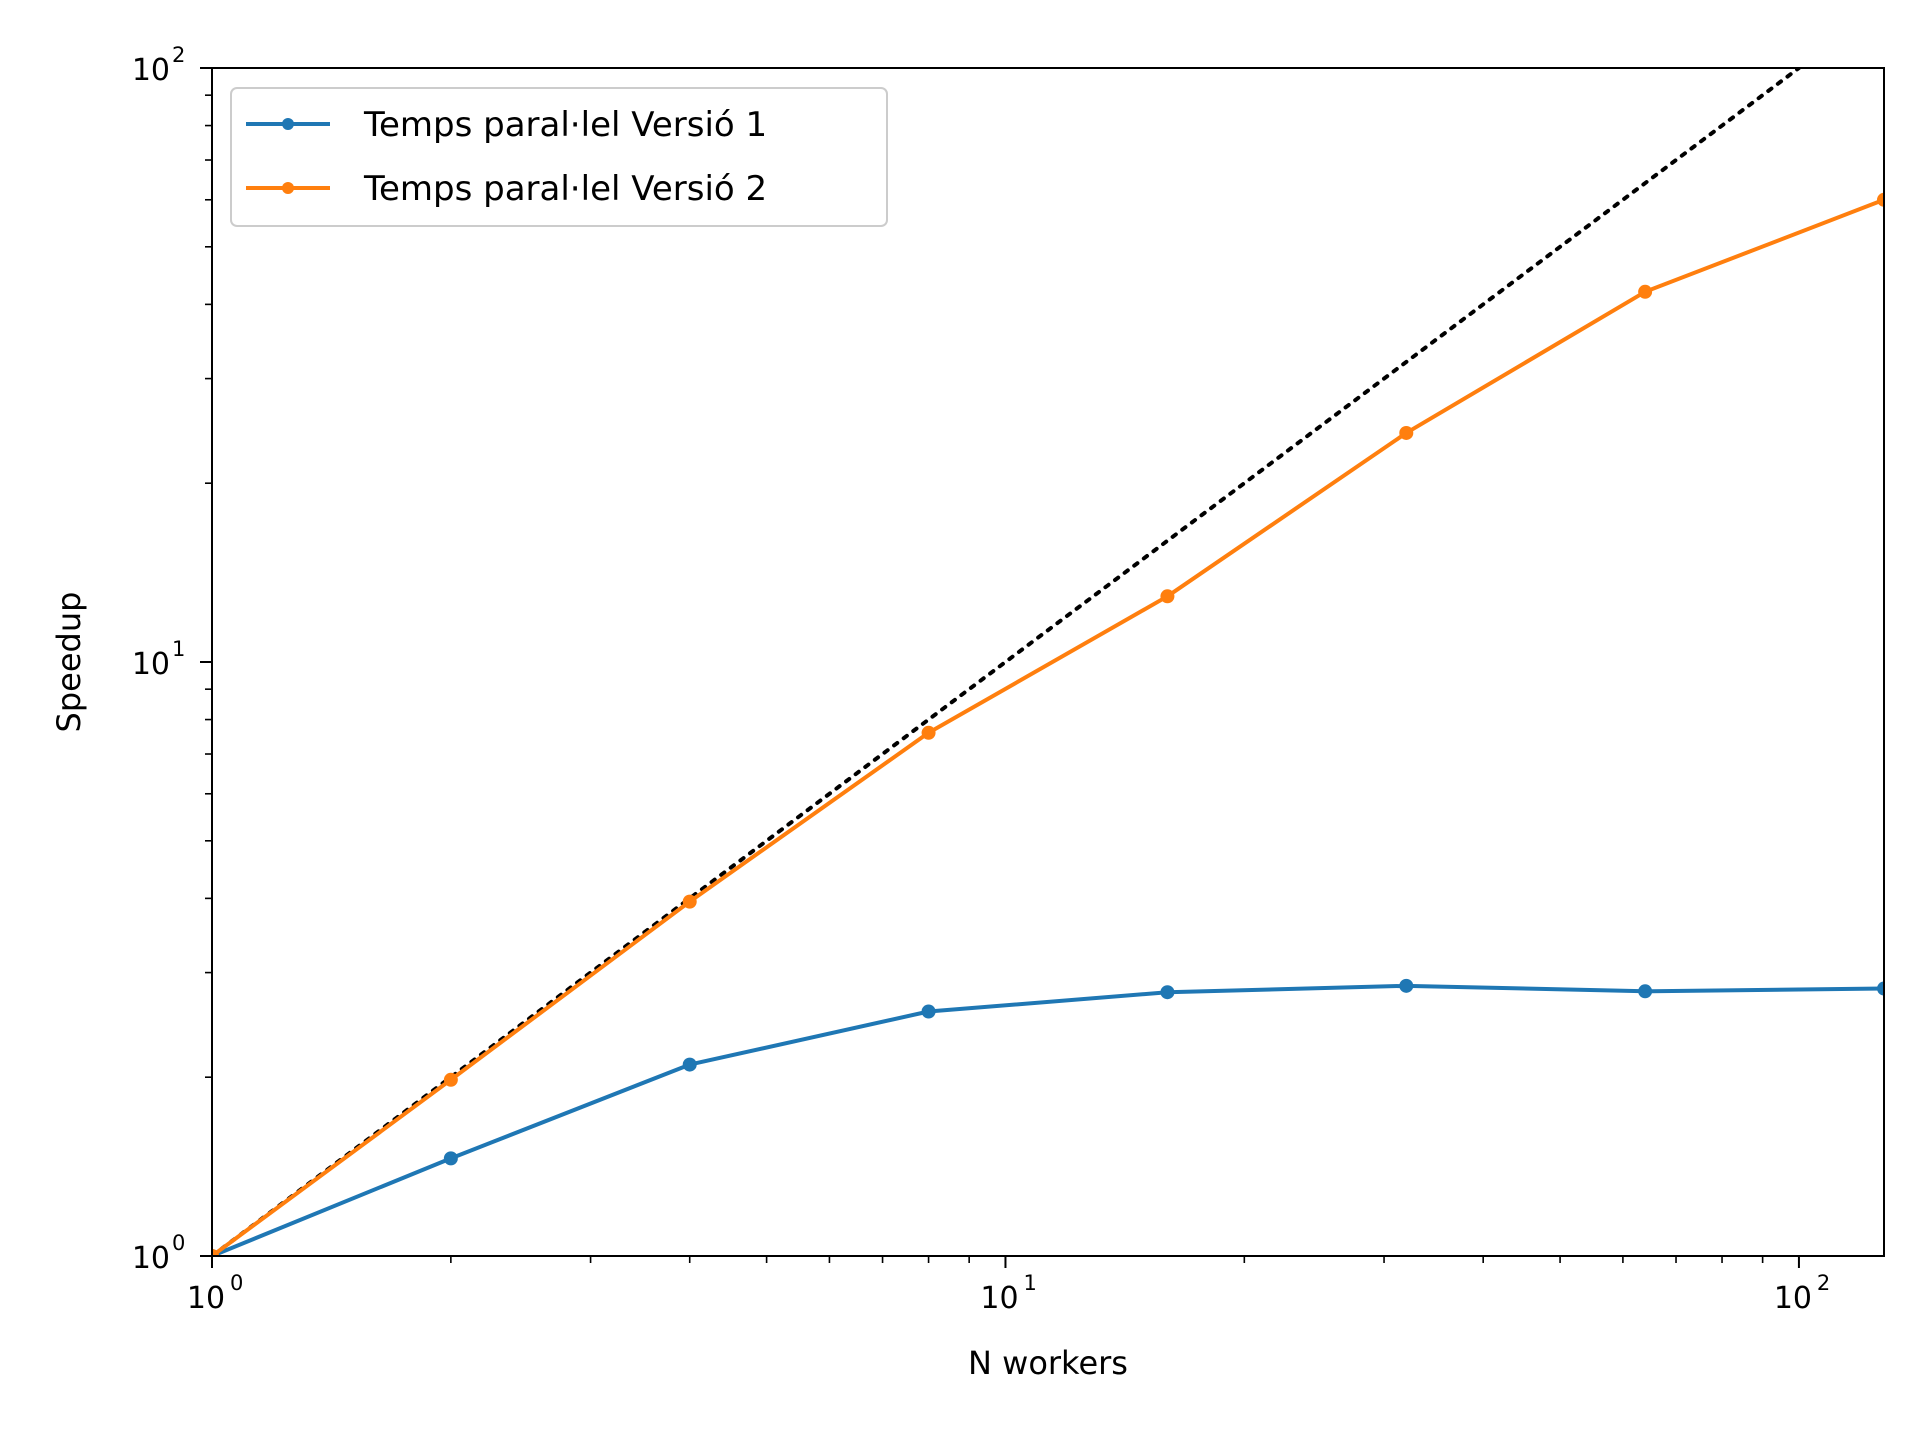 The width and height of the screenshot is (1920, 1440). Describe the element at coordinates (69, 662) in the screenshot. I see `y-axis-label: Speedup` at that location.